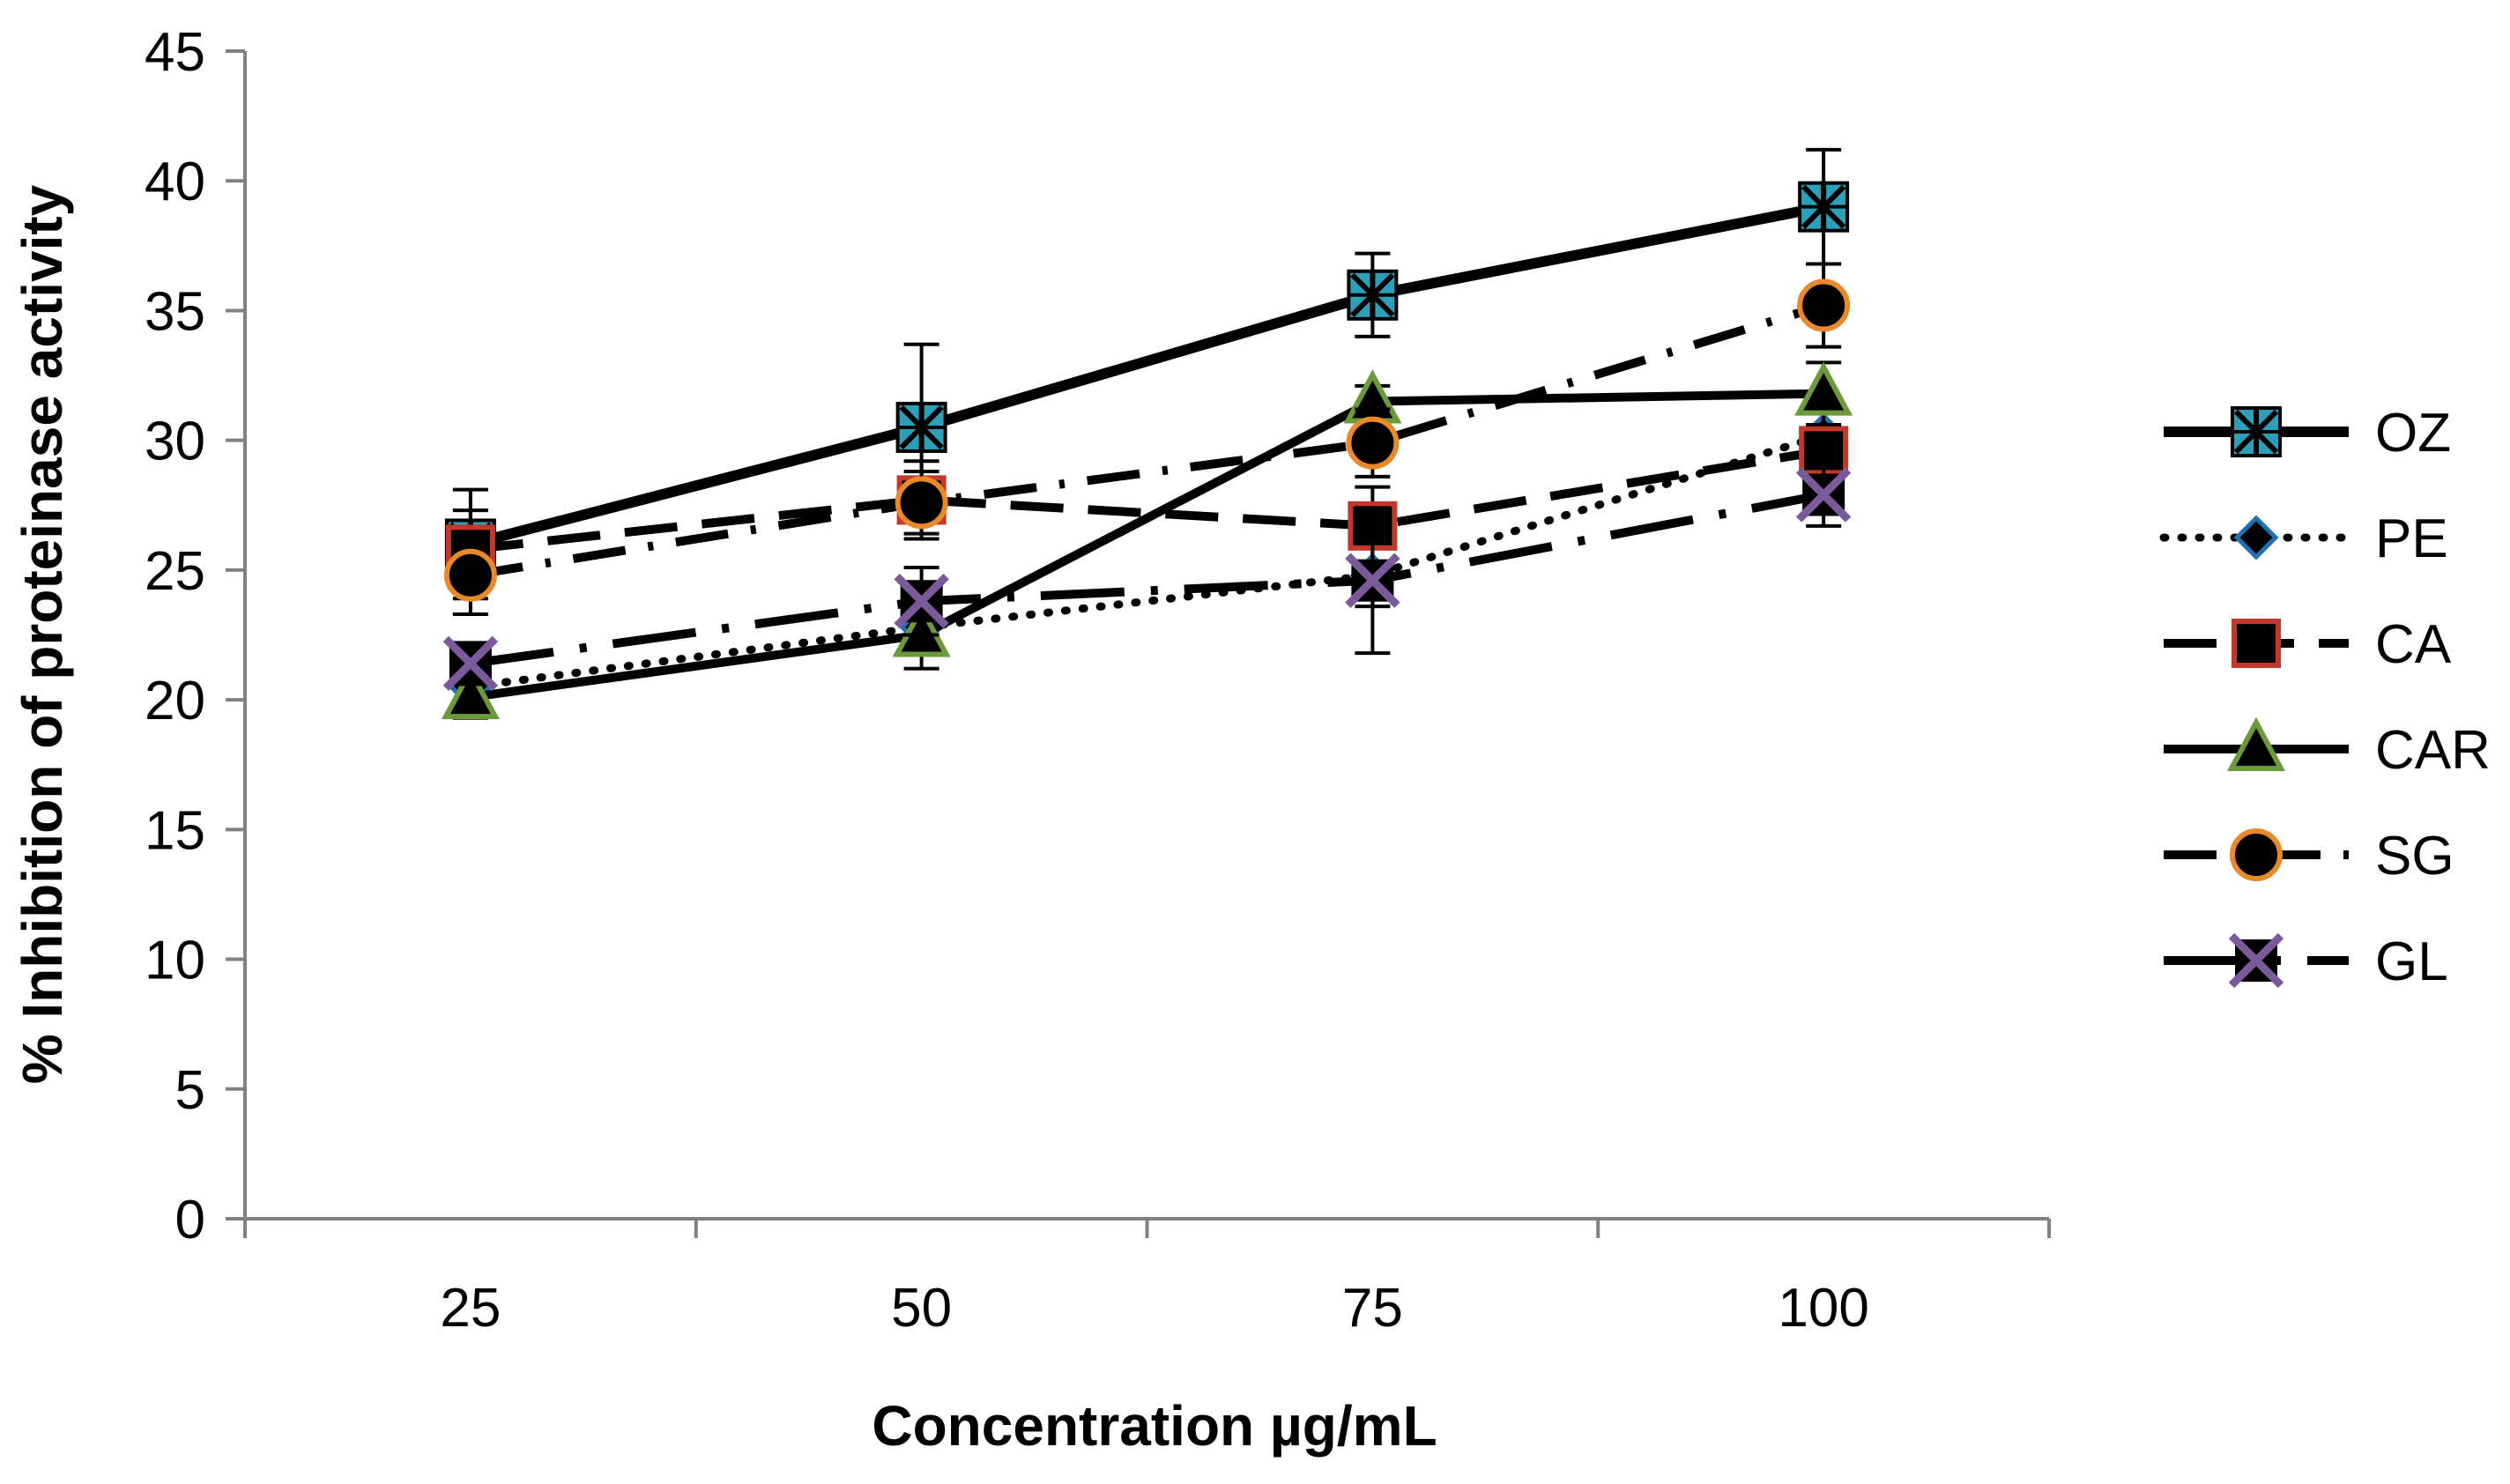  Describe the element at coordinates (2411, 961) in the screenshot. I see `legend-label: GL` at that location.